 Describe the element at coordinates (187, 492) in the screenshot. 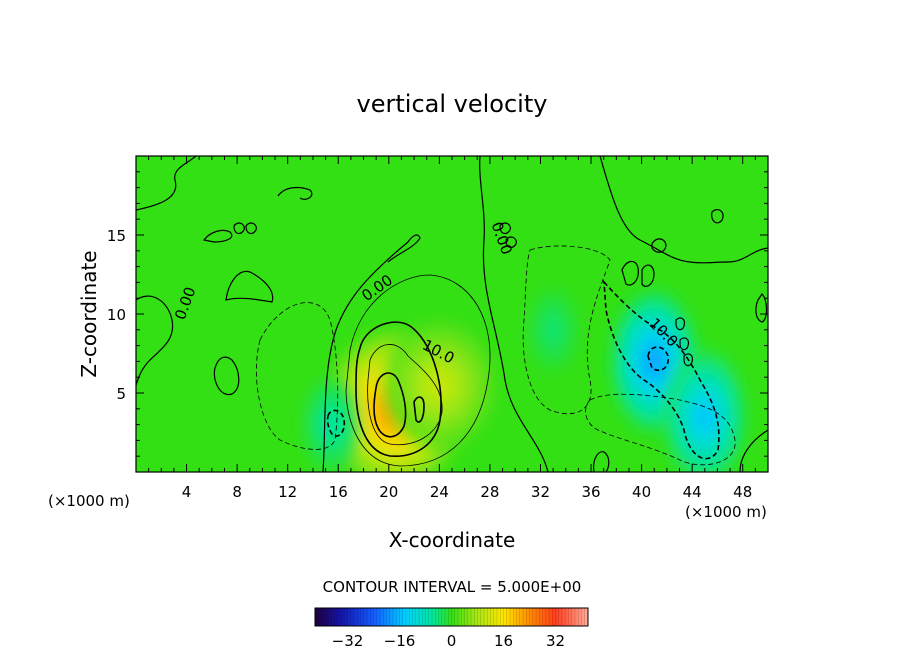

I see `x-tick-label: 4` at that location.